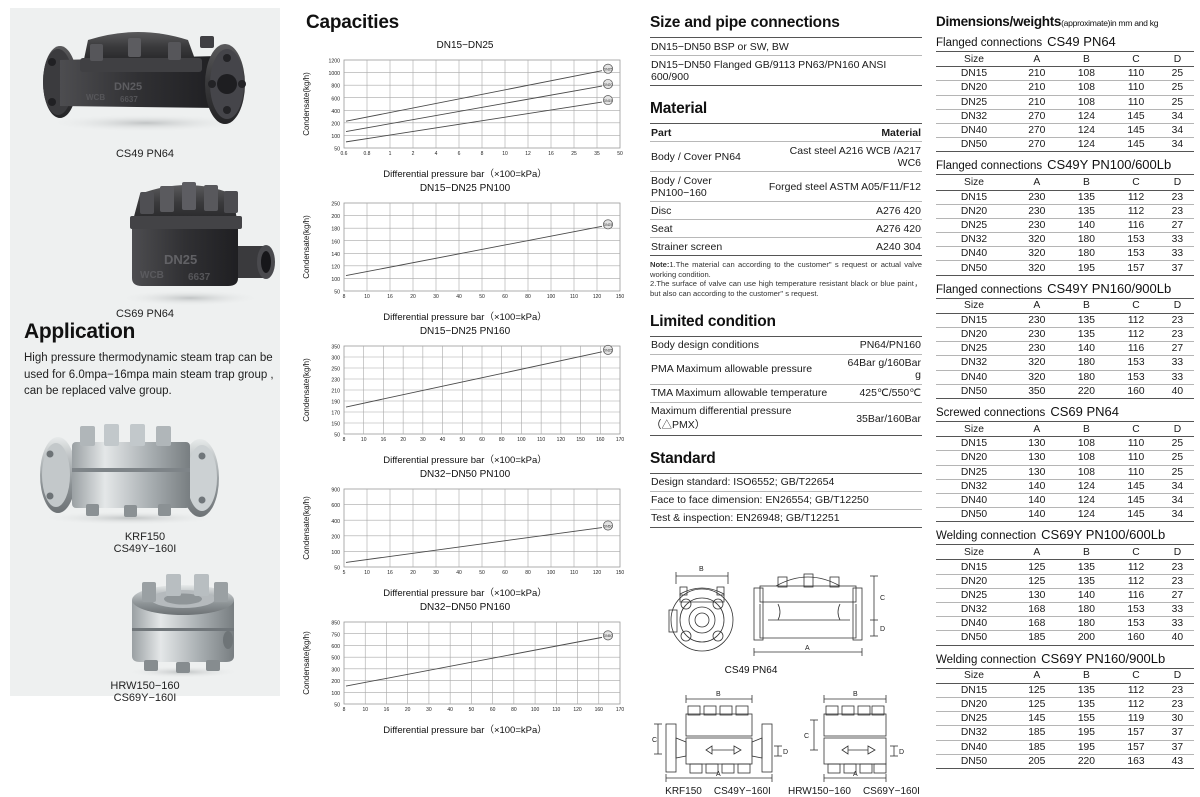 Image resolution: width=1200 pixels, height=797 pixels. Describe the element at coordinates (974, 705) in the screenshot. I see `cell-size: DN20` at that location.